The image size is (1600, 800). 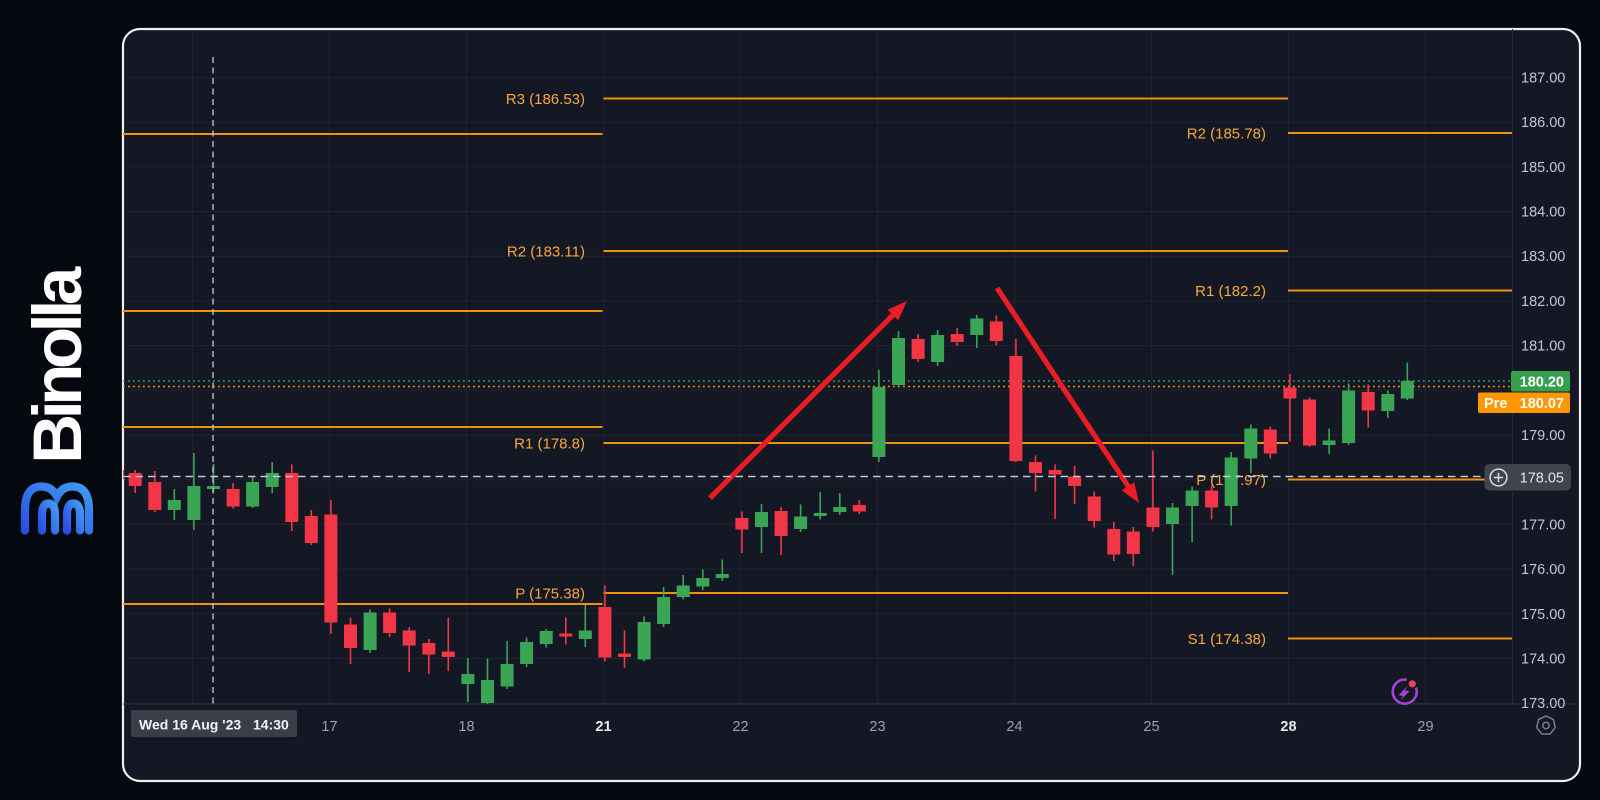 What do you see at coordinates (740, 727) in the screenshot?
I see `svg-text: 22` at bounding box center [740, 727].